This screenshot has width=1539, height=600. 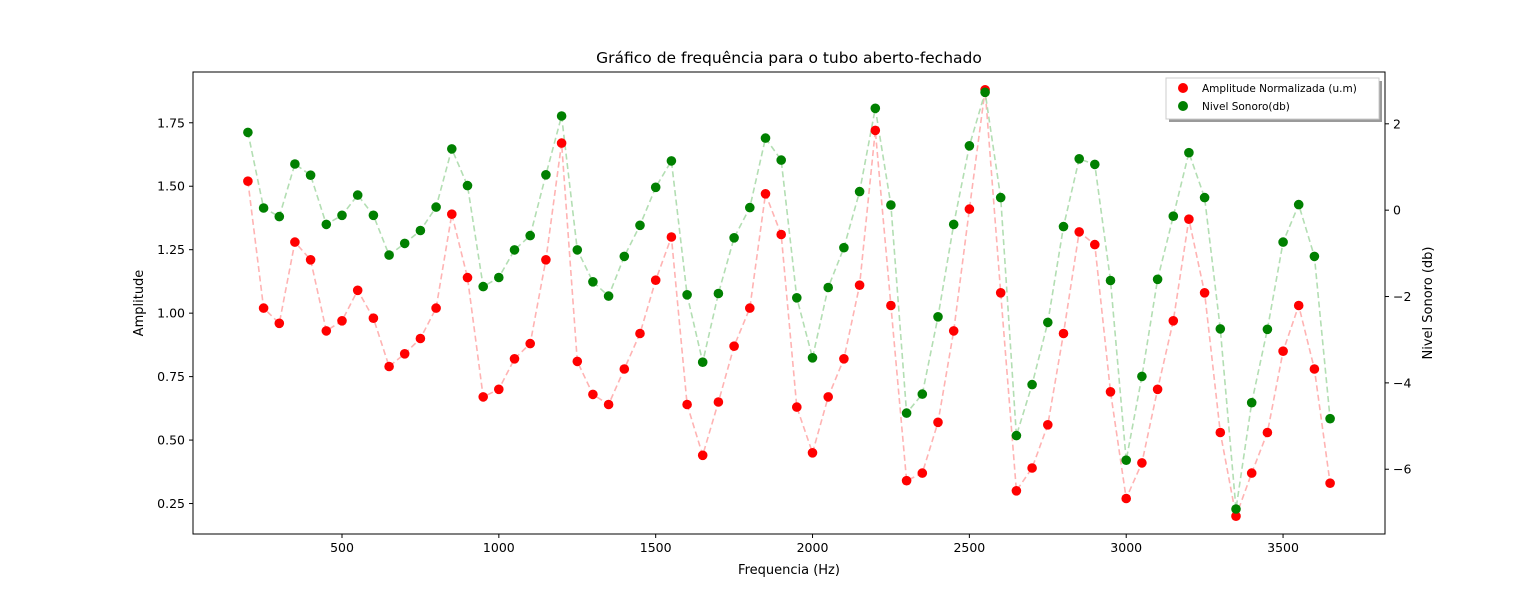 What do you see at coordinates (1126, 547) in the screenshot?
I see `x-tick-label: 3000` at bounding box center [1126, 547].